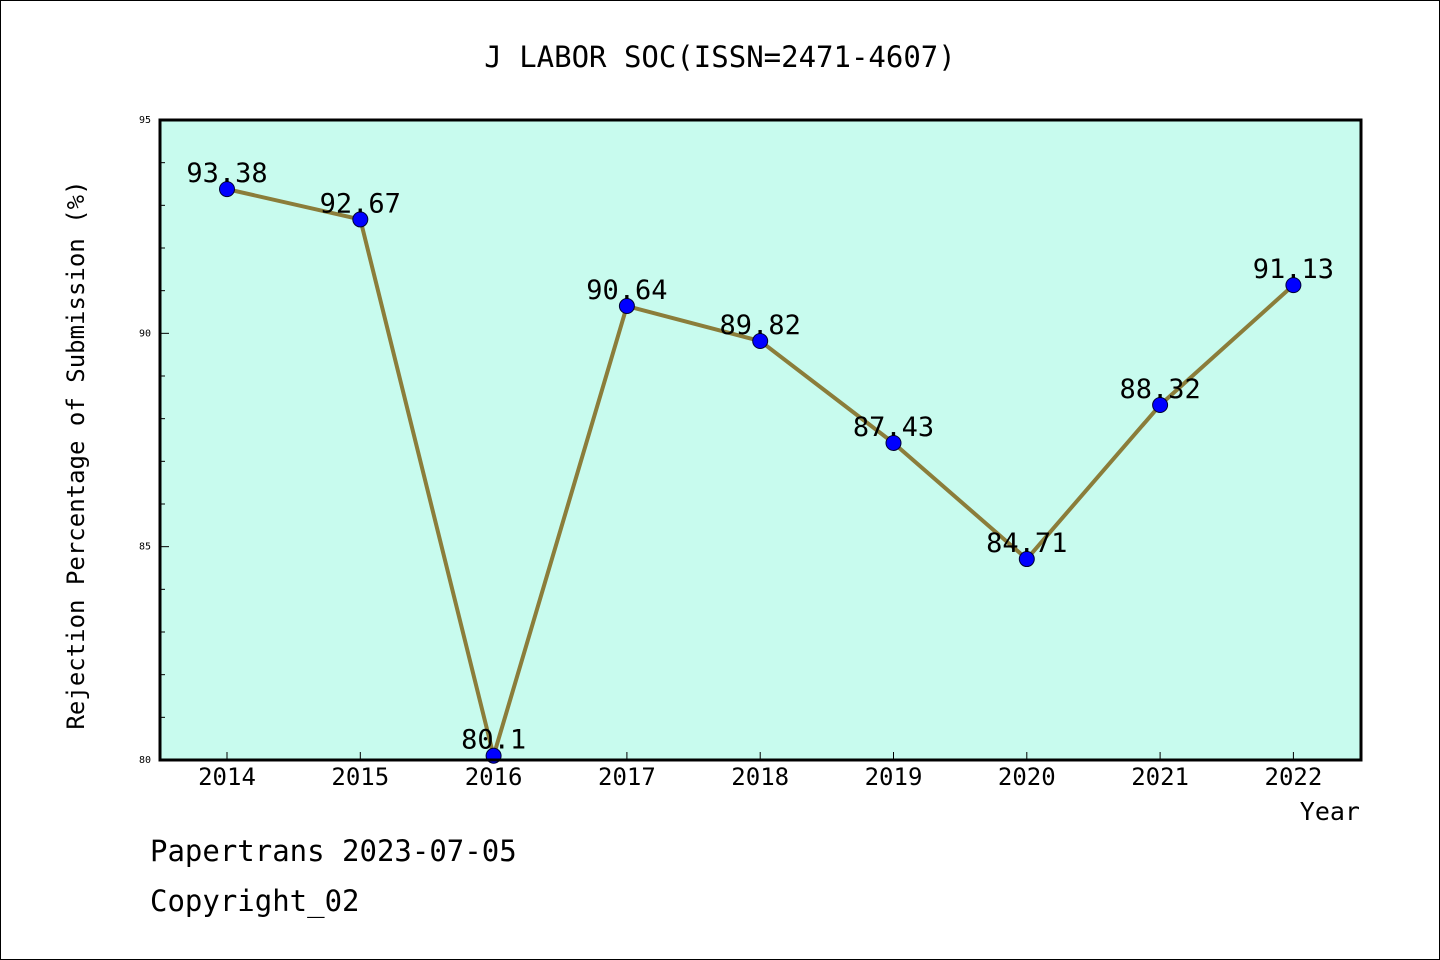 Image resolution: width=1440 pixels, height=960 pixels. Describe the element at coordinates (760, 325) in the screenshot. I see `data-label: 89.82` at that location.